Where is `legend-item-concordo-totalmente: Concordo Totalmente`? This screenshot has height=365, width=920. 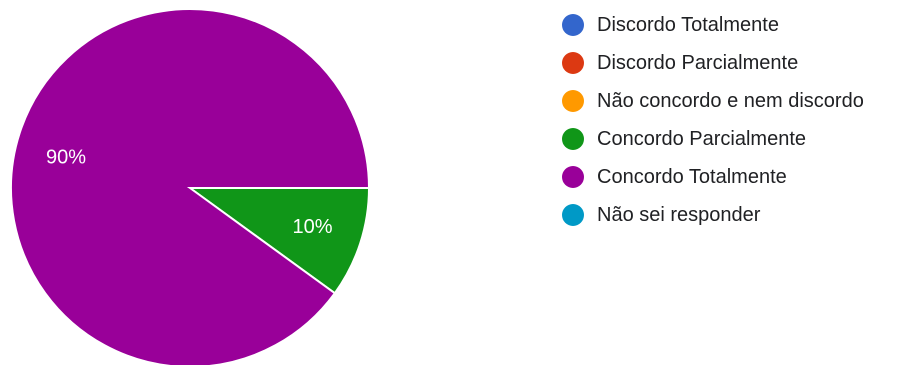 legend-item-concordo-totalmente: Concordo Totalmente is located at coordinates (713, 177).